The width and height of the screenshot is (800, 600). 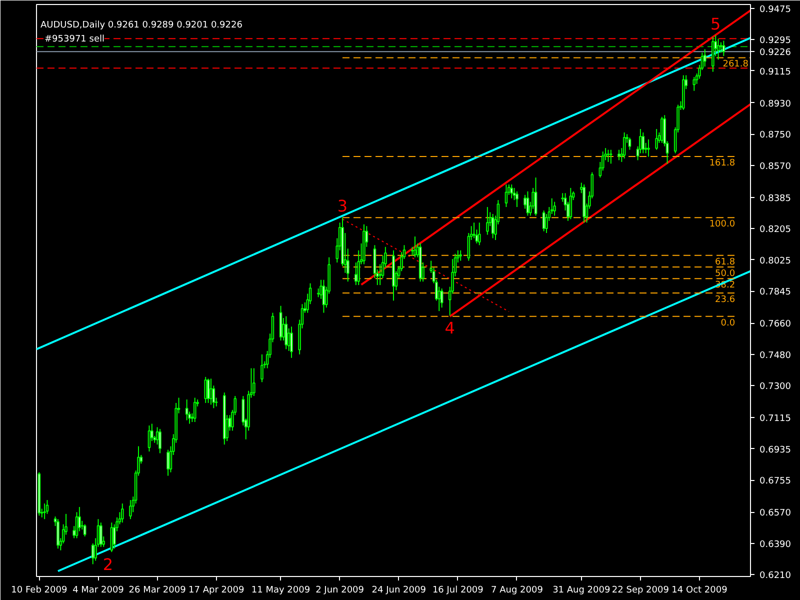 What do you see at coordinates (775, 230) in the screenshot?
I see `y-tick-label: 0.8205` at bounding box center [775, 230].